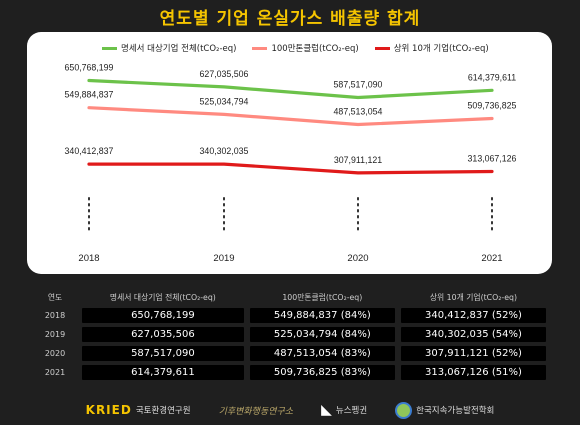  Describe the element at coordinates (224, 74) in the screenshot. I see `data-label-0-1: 627,035,506` at that location.